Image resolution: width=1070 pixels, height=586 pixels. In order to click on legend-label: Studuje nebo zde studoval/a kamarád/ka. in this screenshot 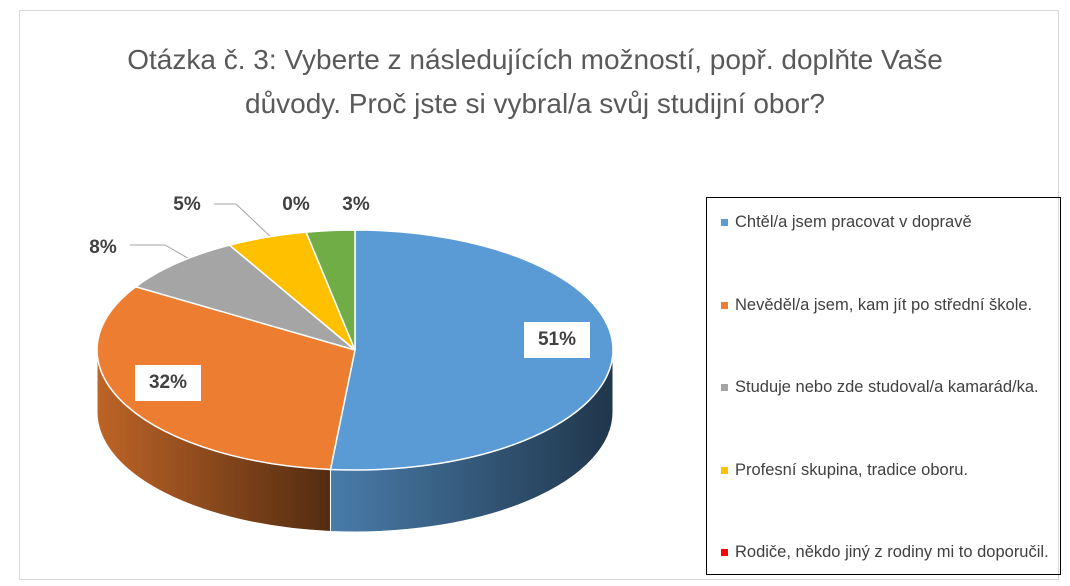, I will do `click(887, 387)`.